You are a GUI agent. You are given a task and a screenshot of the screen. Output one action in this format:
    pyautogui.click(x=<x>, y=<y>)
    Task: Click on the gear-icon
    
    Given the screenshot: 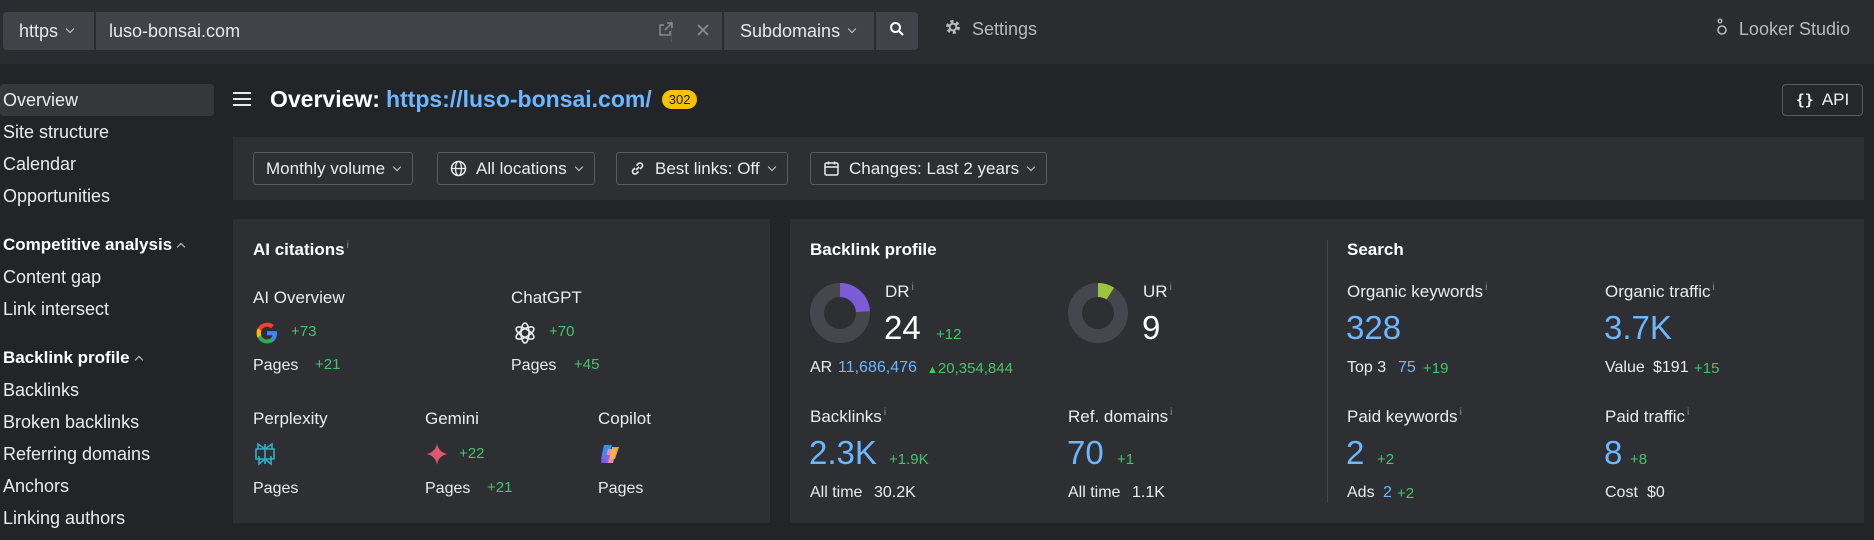 What is the action you would take?
    pyautogui.click(x=953, y=29)
    